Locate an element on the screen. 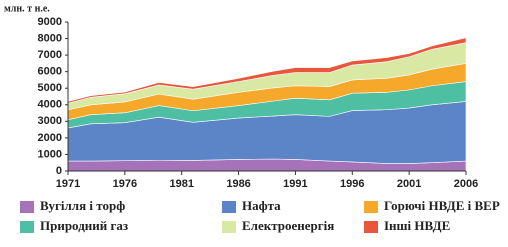  legend-label: Електроенергія is located at coordinates (288, 225).